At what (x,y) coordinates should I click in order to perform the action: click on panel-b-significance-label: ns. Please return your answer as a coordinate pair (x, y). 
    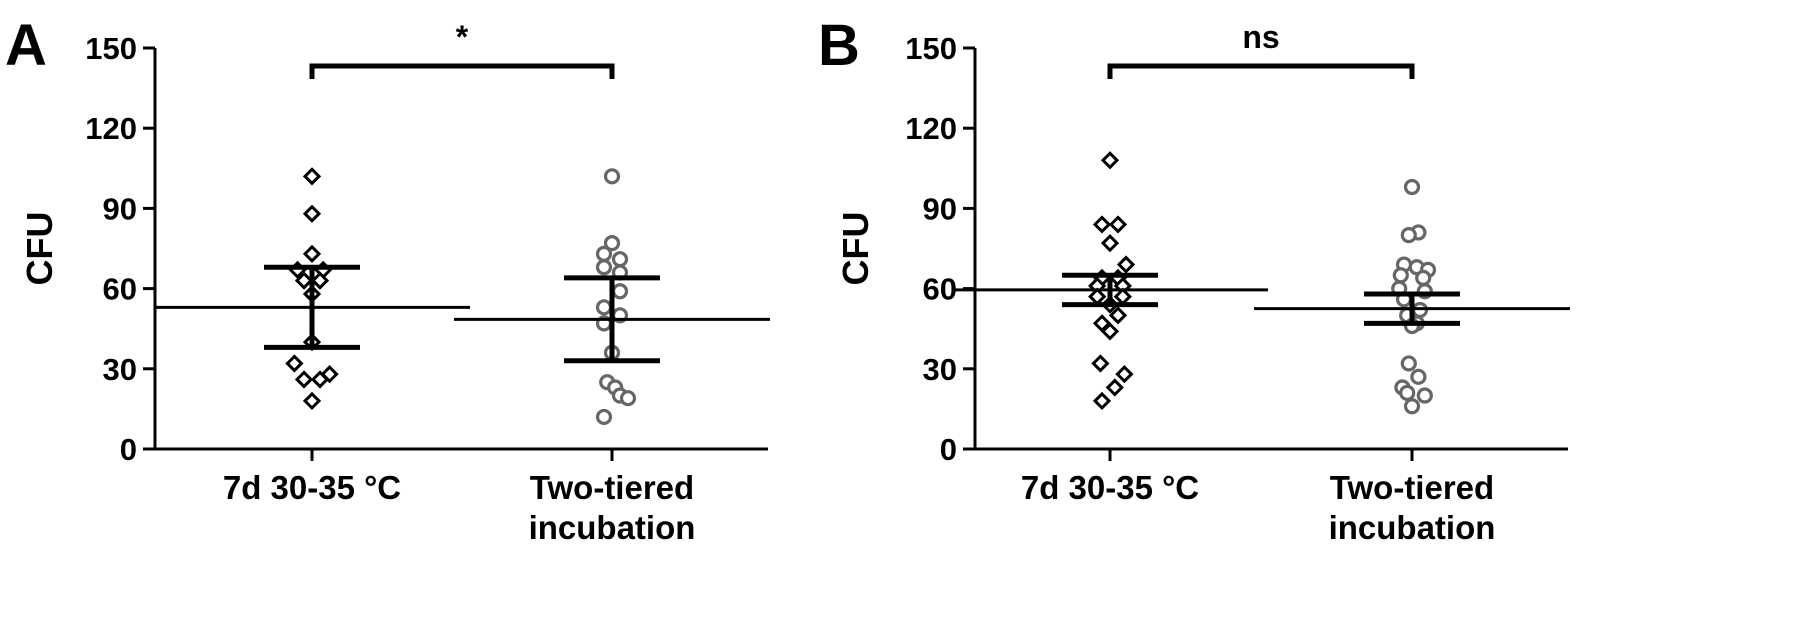
    Looking at the image, I should click on (1260, 37).